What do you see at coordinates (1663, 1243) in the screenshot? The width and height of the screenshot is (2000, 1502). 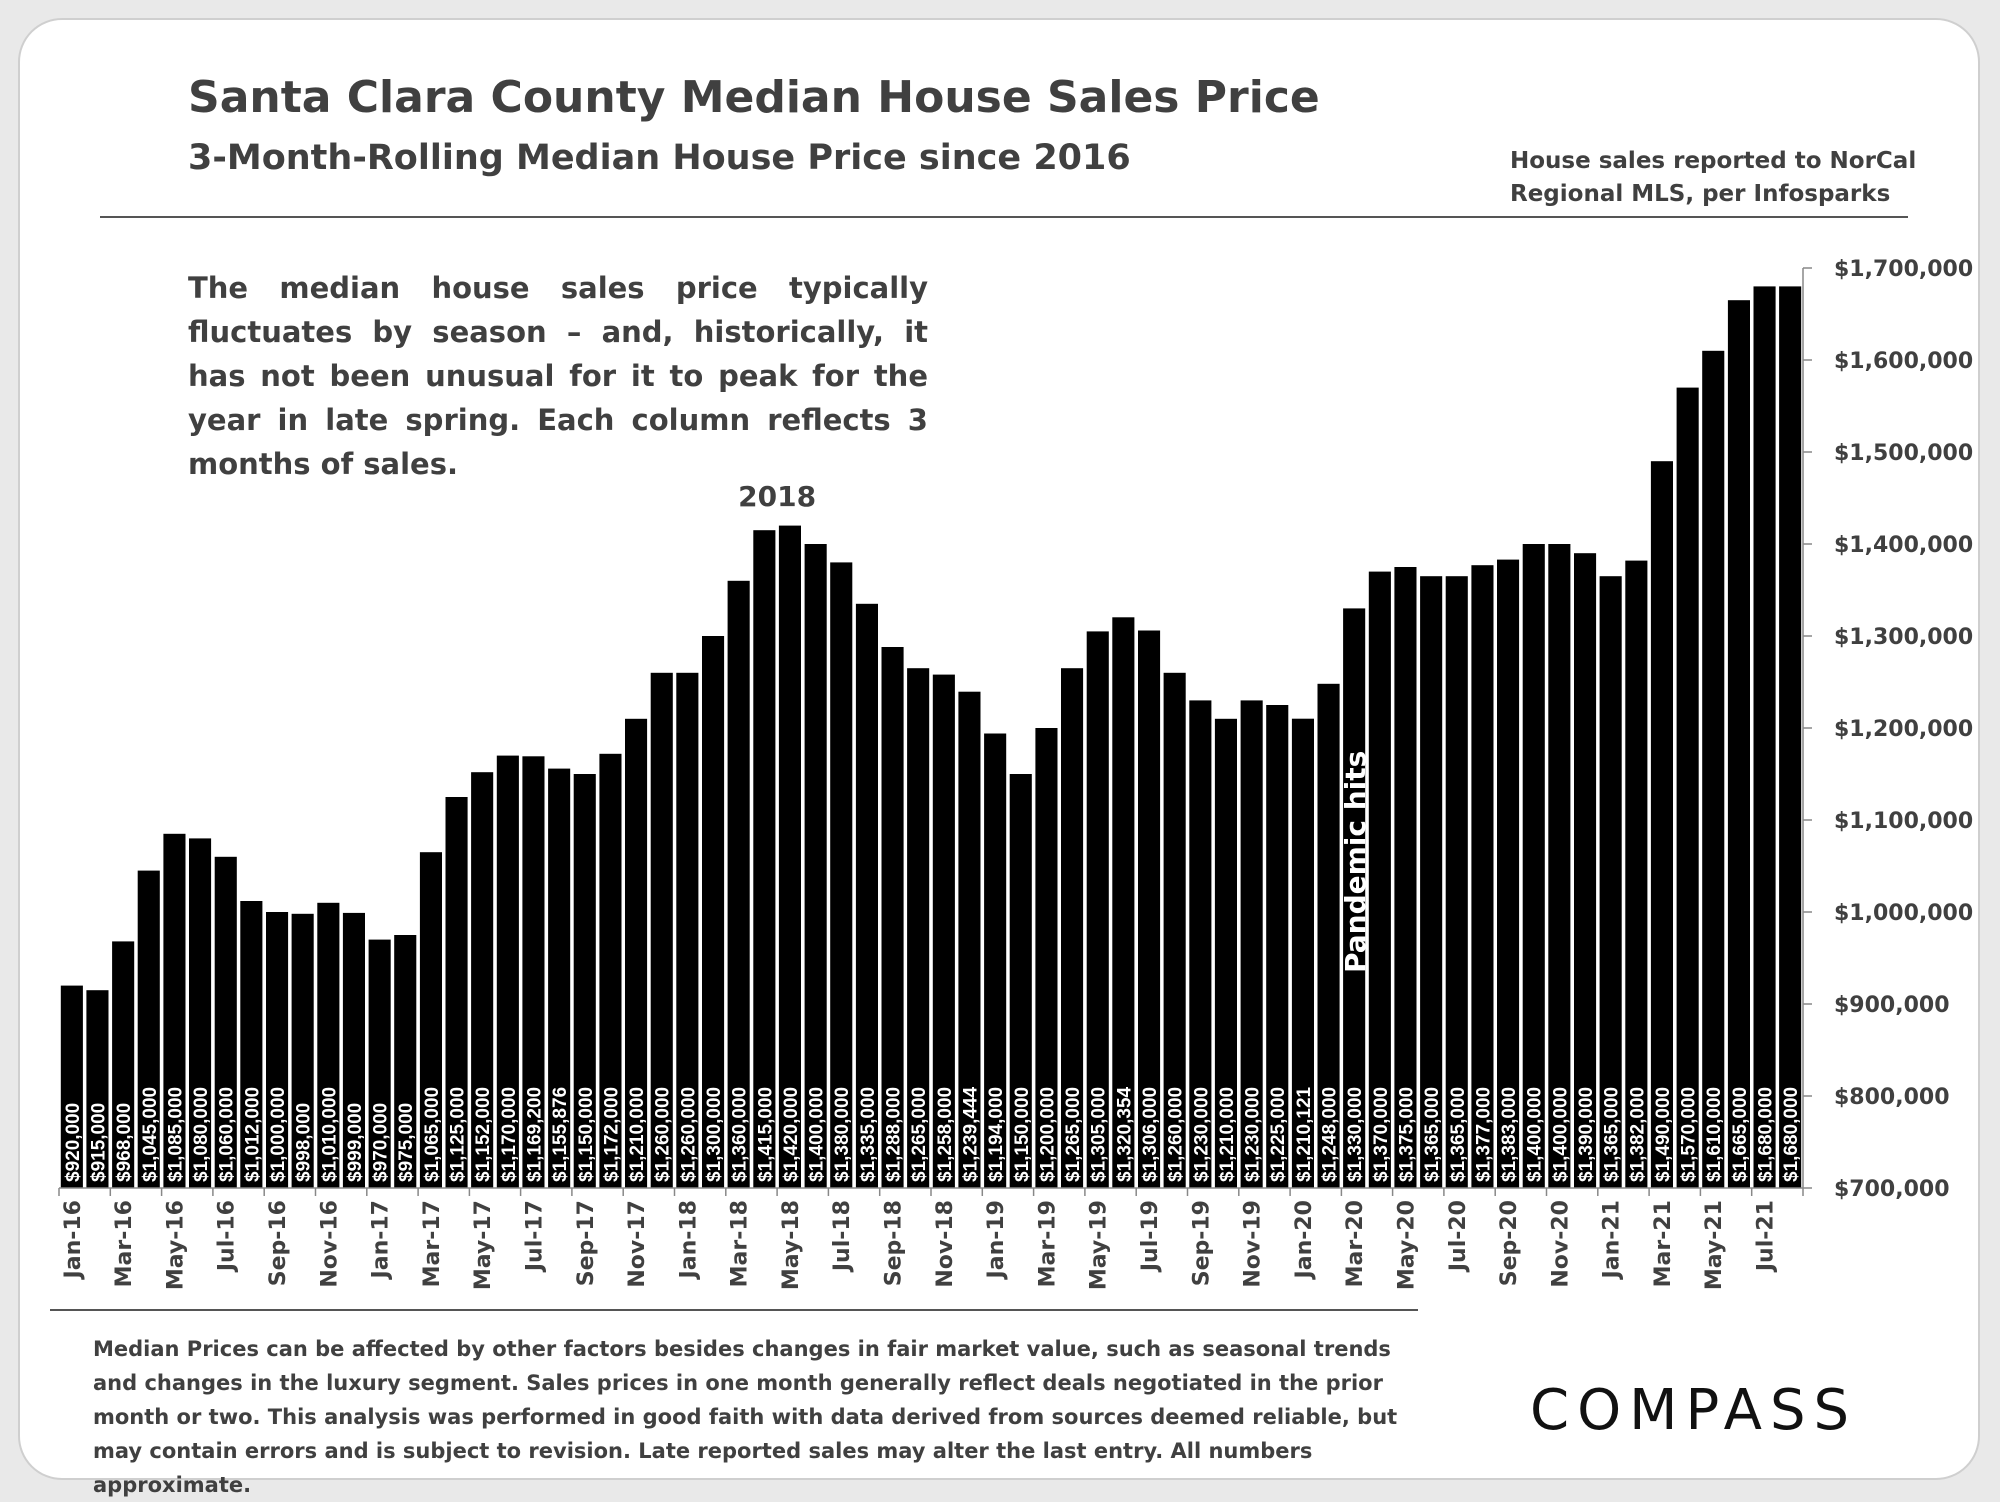 I see `x-tick-label: Mar-21` at bounding box center [1663, 1243].